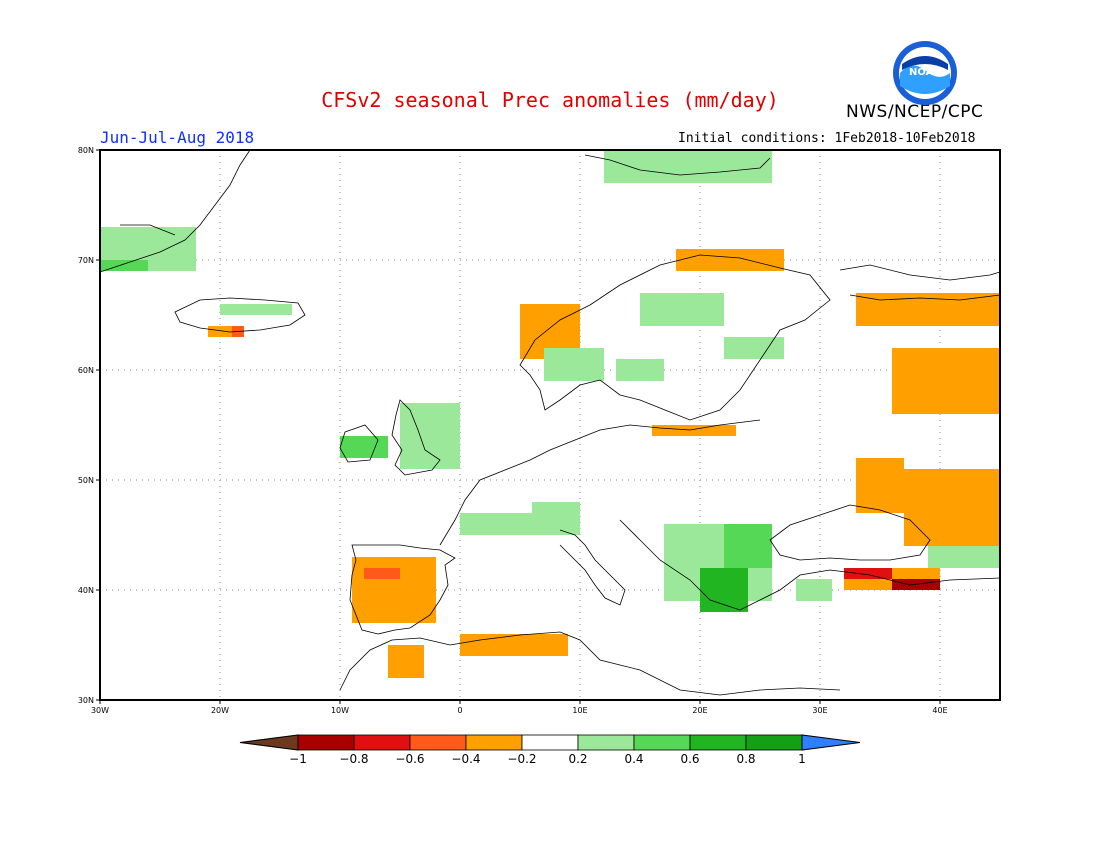 This screenshot has height=850, width=1100. Describe the element at coordinates (592, 567) in the screenshot. I see `coast-italy` at that location.